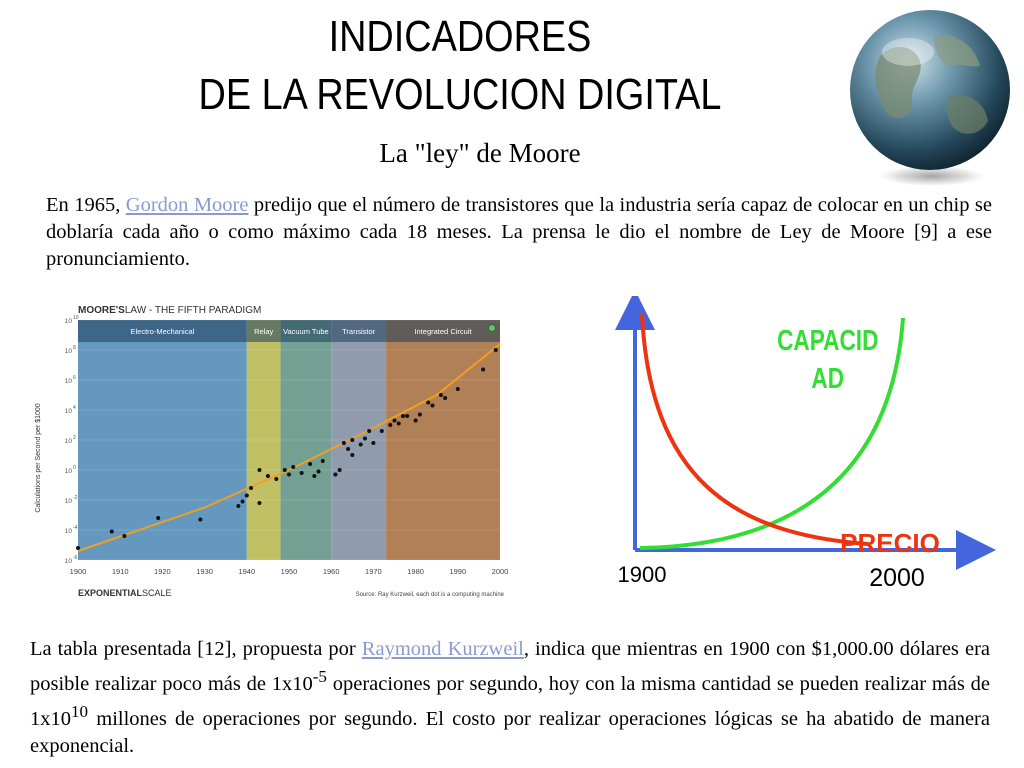  I want to click on paragraph-kurzweil-text-1: La tabla presentada [12], propuesta por, so click(196, 649).